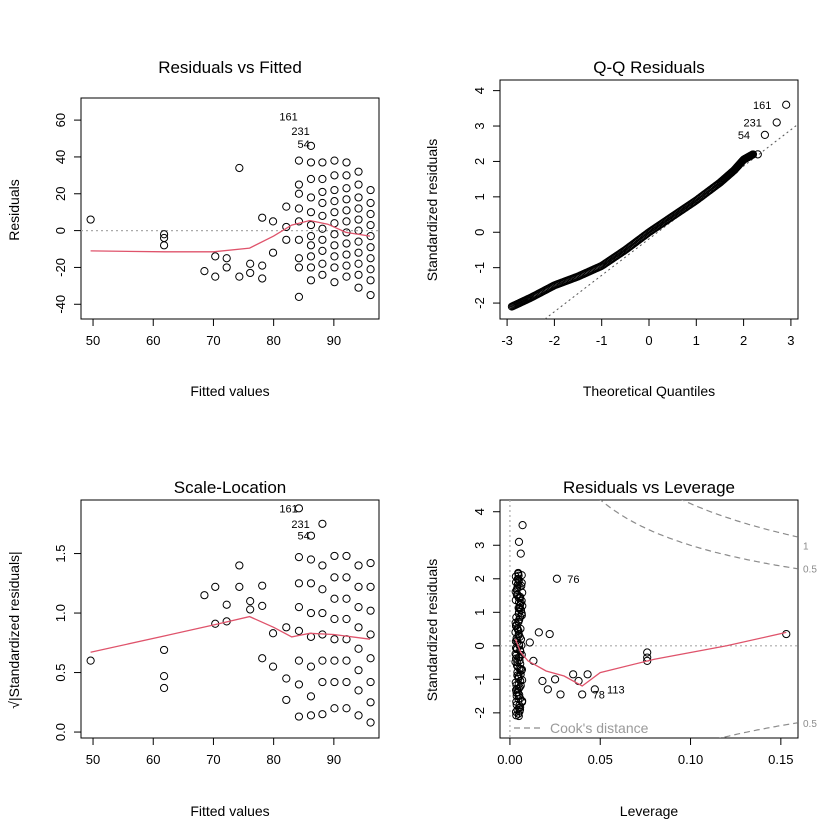  I want to click on x-tick-label: 1, so click(696, 340).